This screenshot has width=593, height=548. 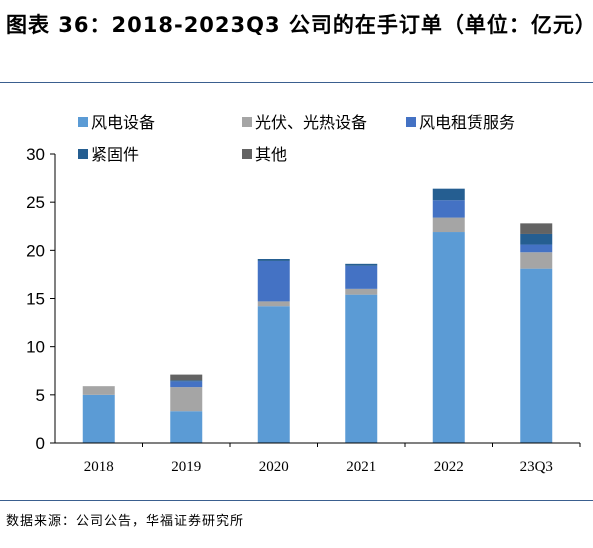 What do you see at coordinates (40, 395) in the screenshot?
I see `y-tick-label: 5` at bounding box center [40, 395].